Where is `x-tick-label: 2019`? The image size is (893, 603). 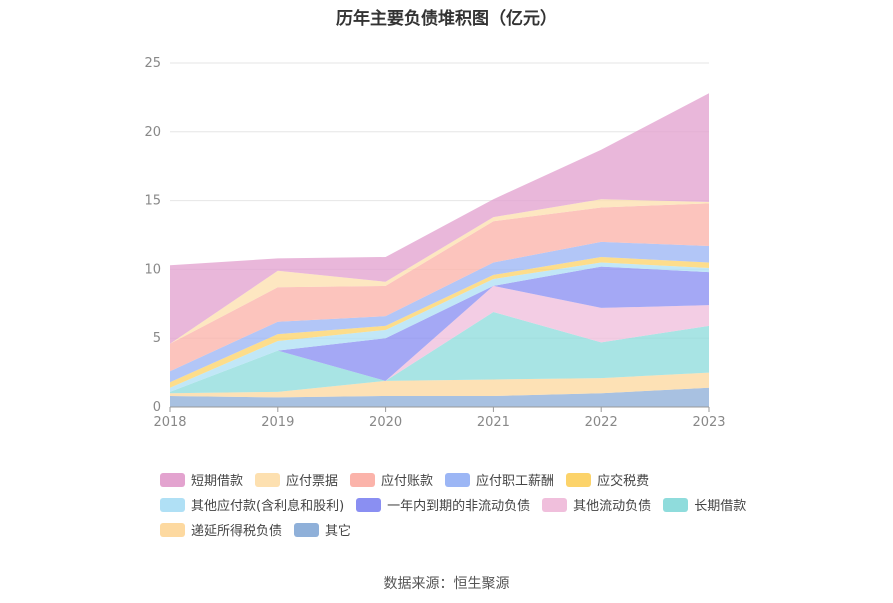 x-tick-label: 2019 is located at coordinates (277, 422).